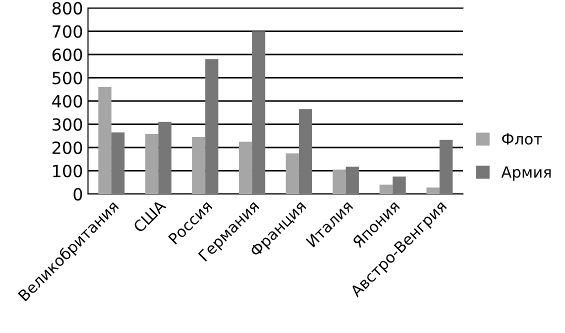  I want to click on legend-label: Армия, so click(526, 173).